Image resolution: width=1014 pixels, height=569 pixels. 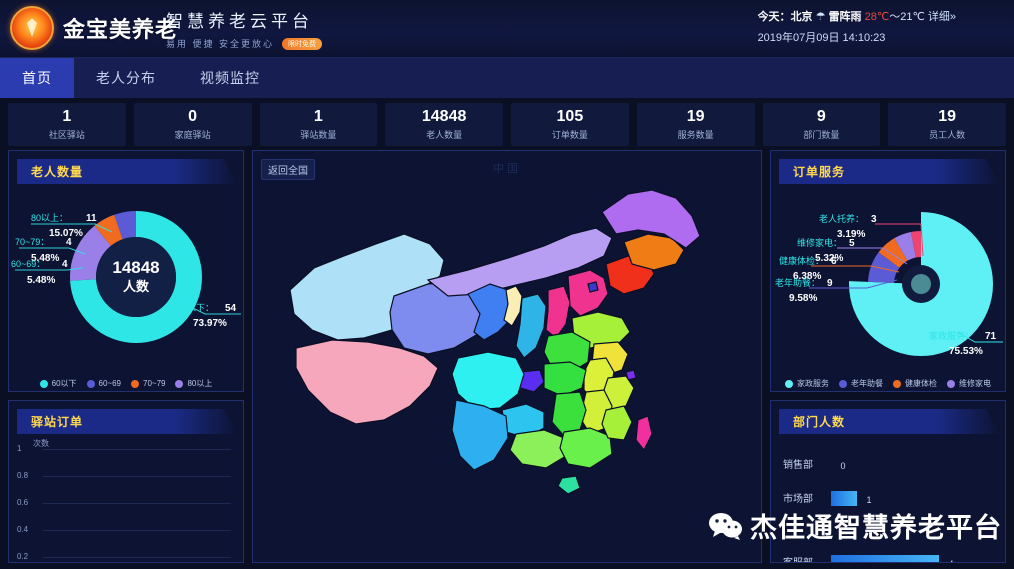 What do you see at coordinates (126, 382) in the screenshot?
I see `elderly-donut-legend: 60以下 60~69 70~79 80以上` at bounding box center [126, 382].